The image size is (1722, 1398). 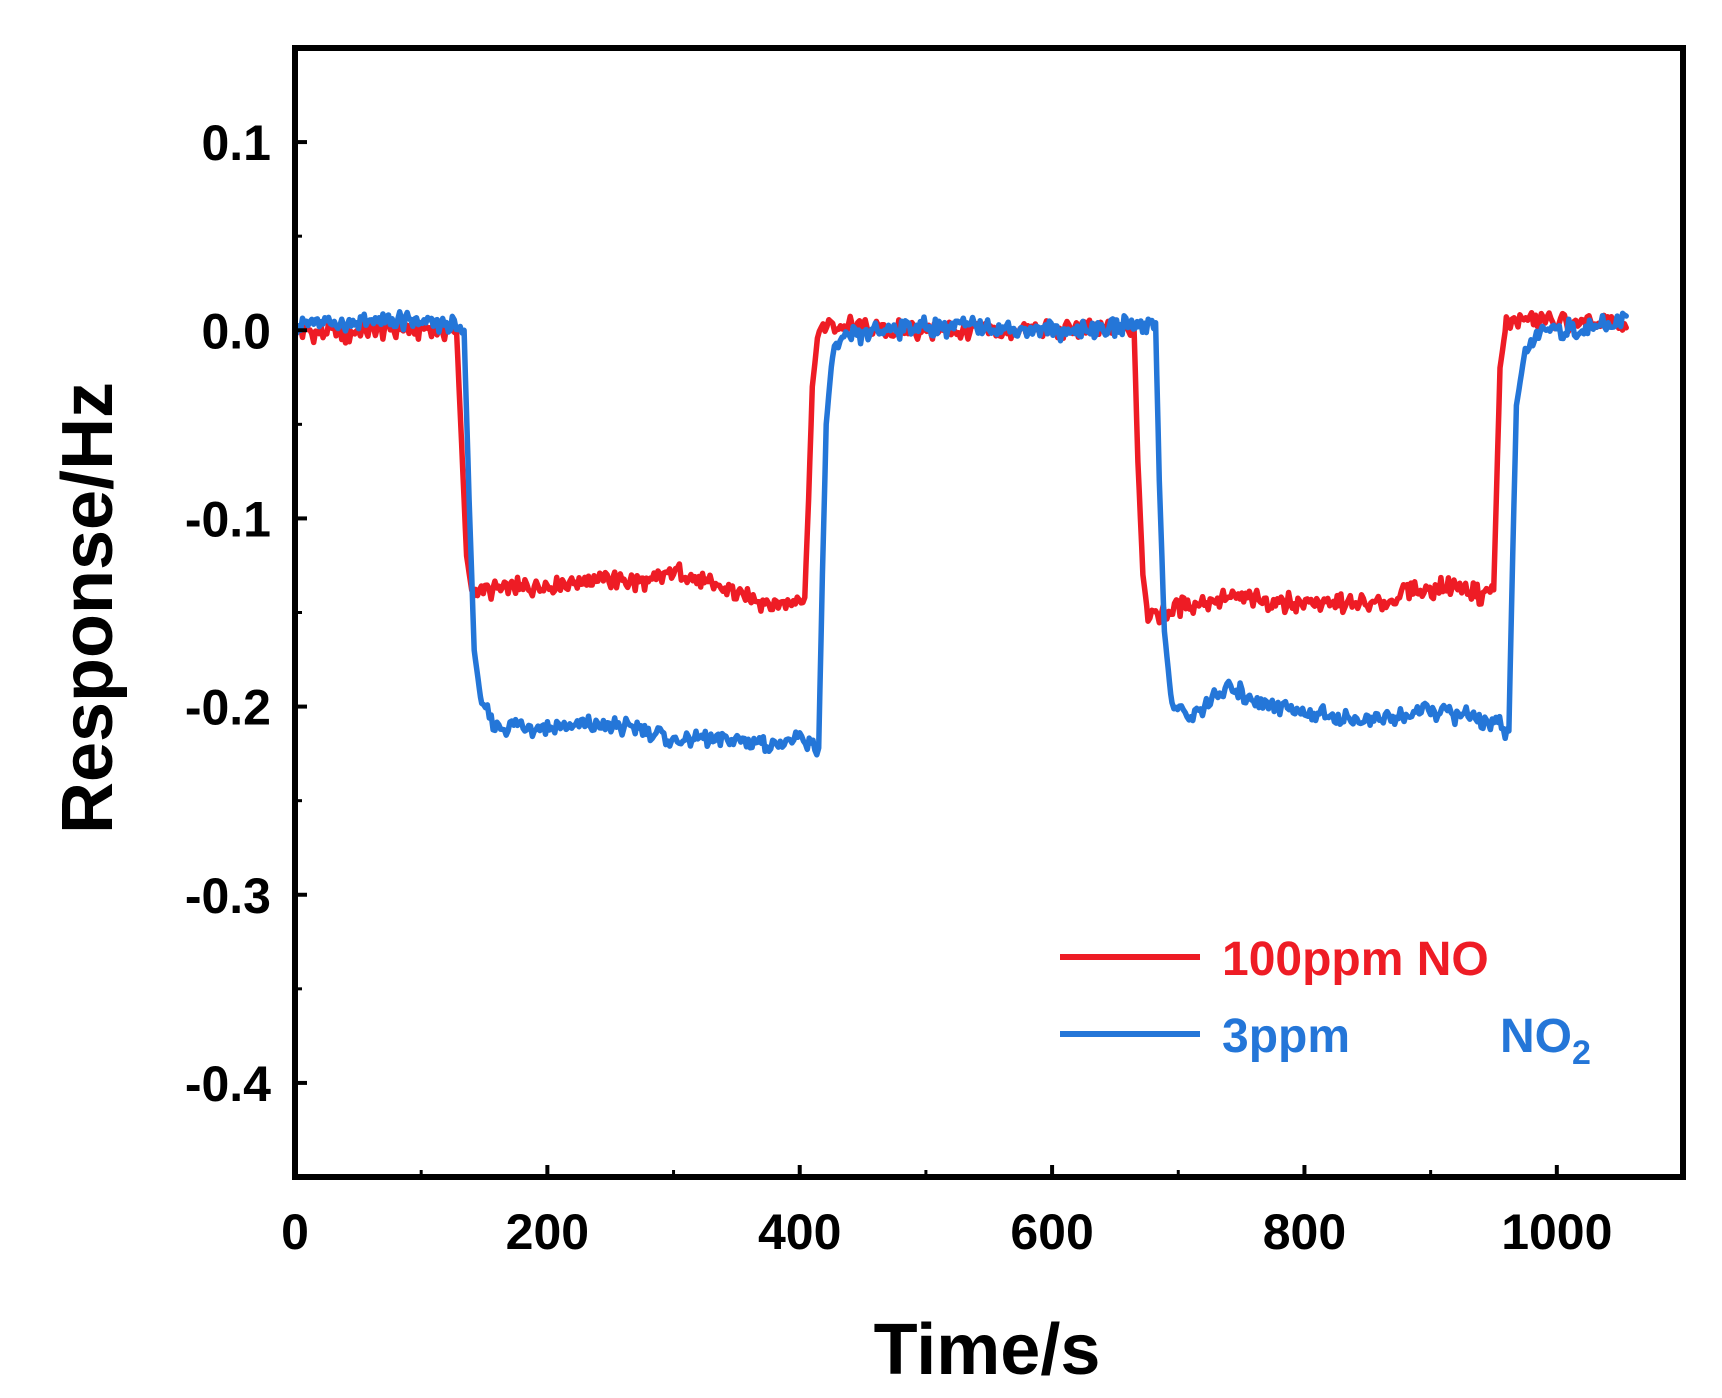 What do you see at coordinates (547, 1232) in the screenshot?
I see `x-tick-label: 200` at bounding box center [547, 1232].